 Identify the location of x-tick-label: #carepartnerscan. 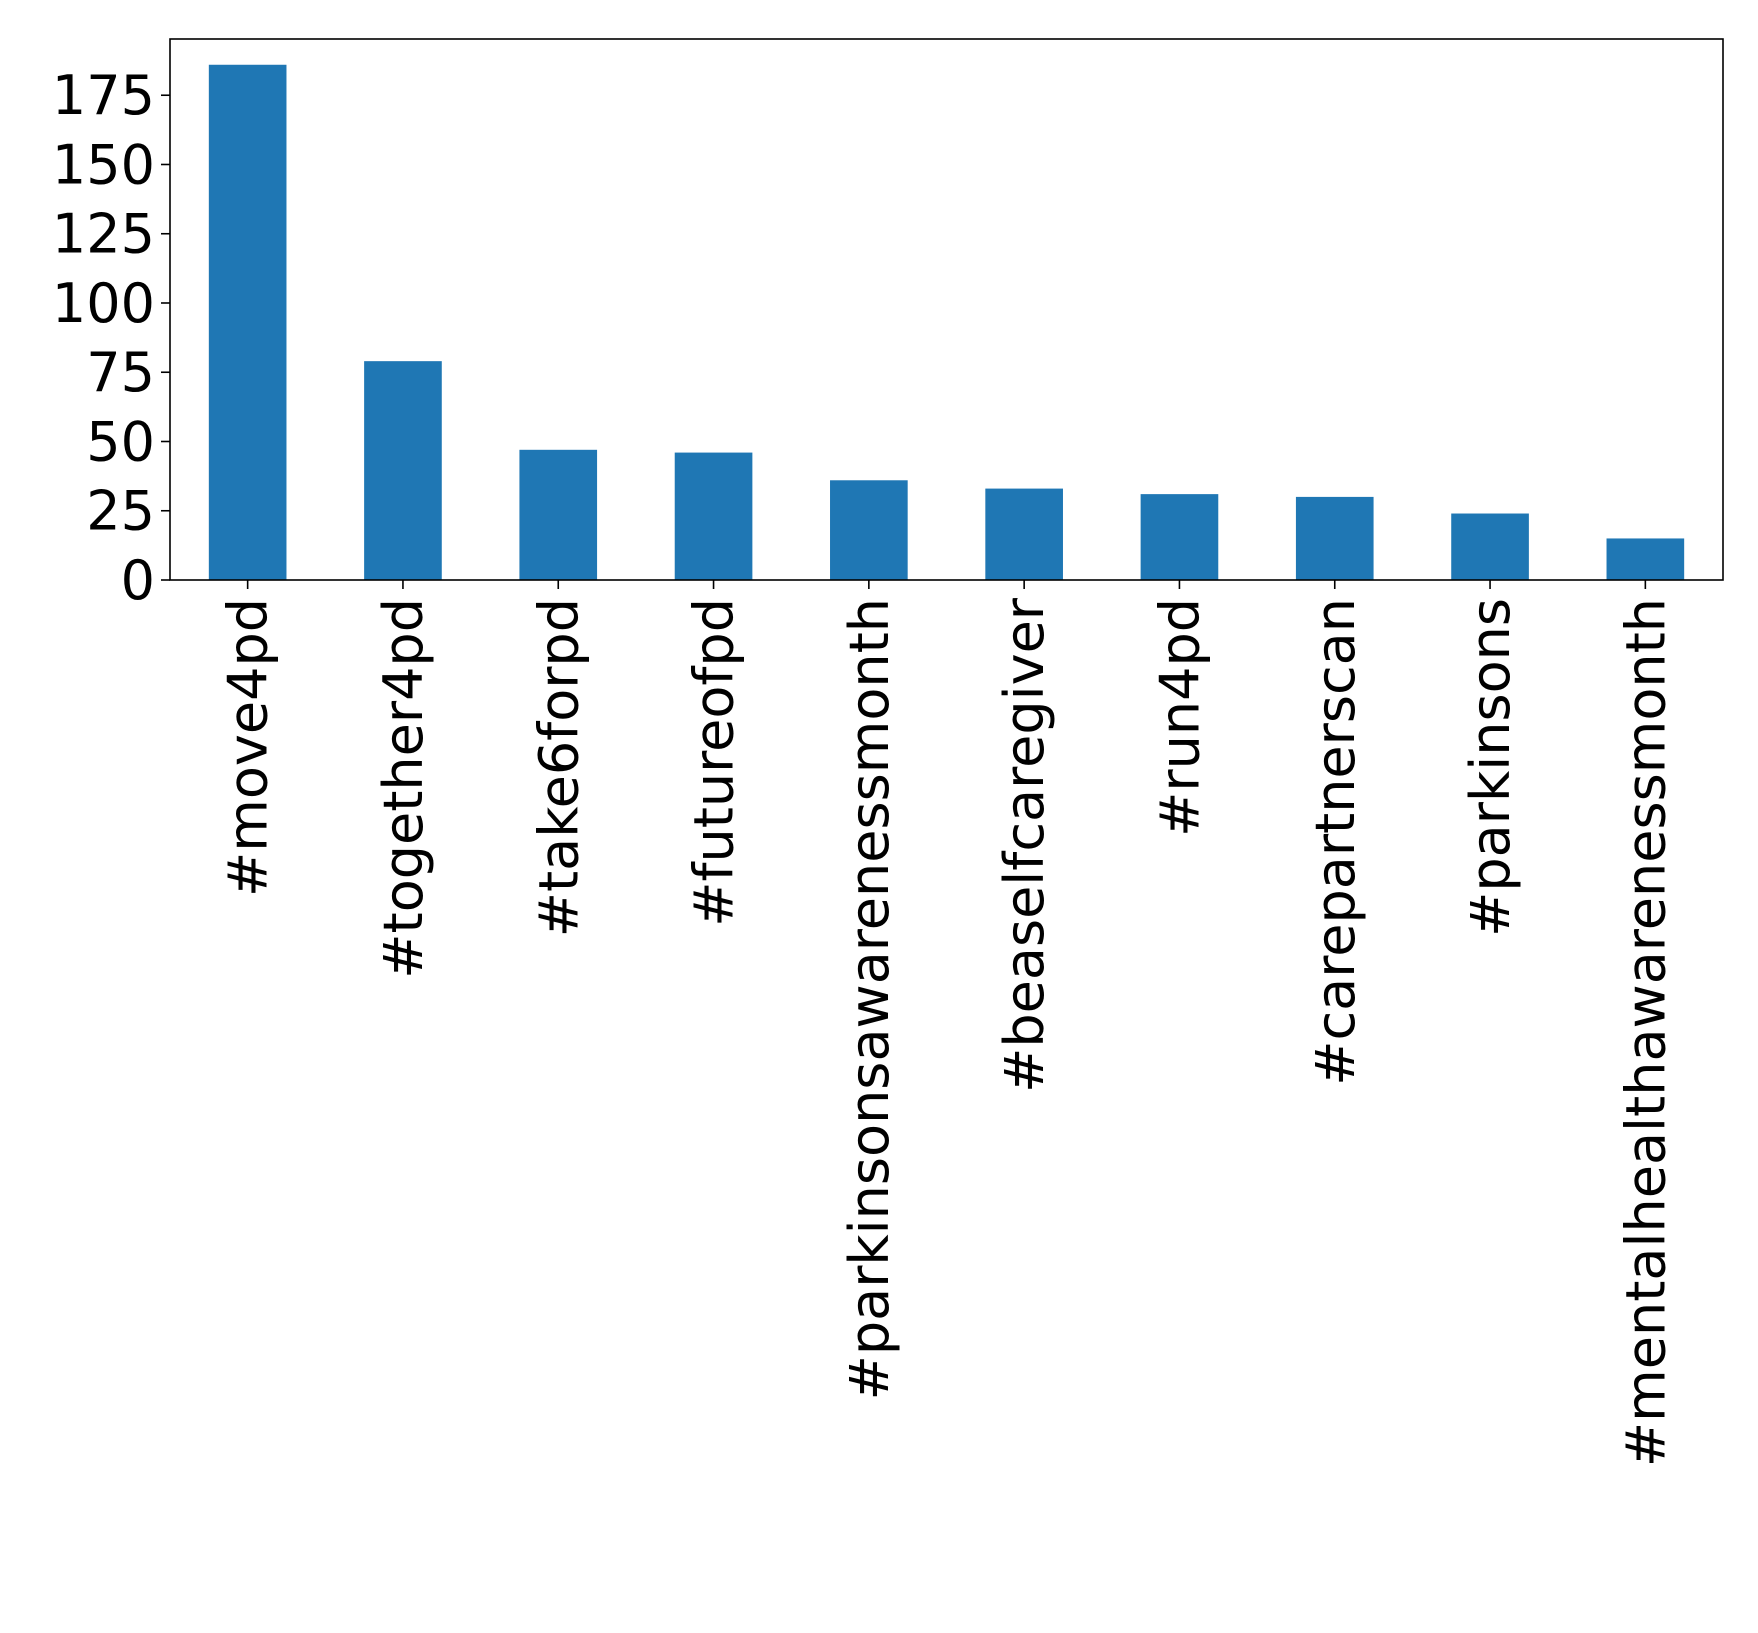
(1335, 842).